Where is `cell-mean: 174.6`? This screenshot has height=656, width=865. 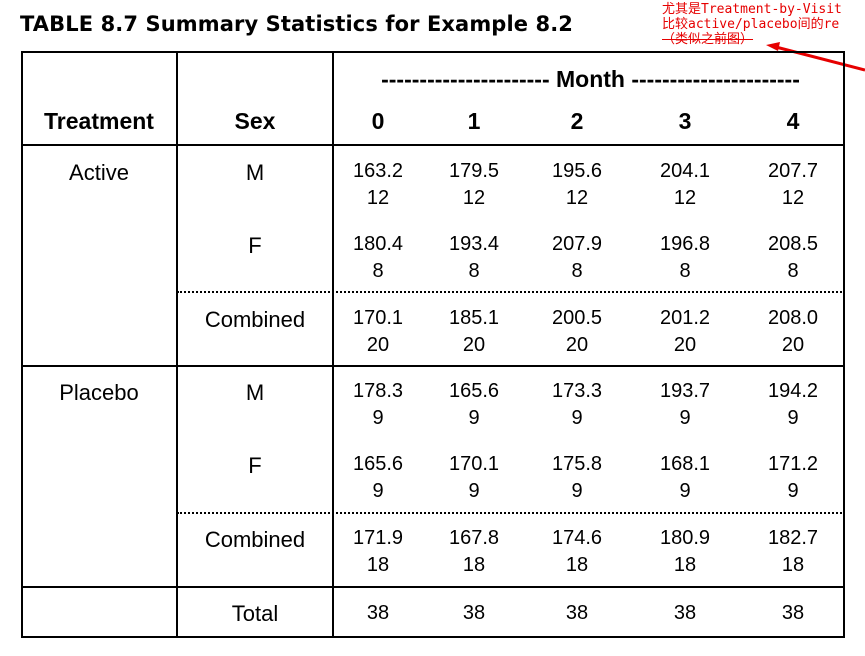
cell-mean: 174.6 is located at coordinates (577, 538).